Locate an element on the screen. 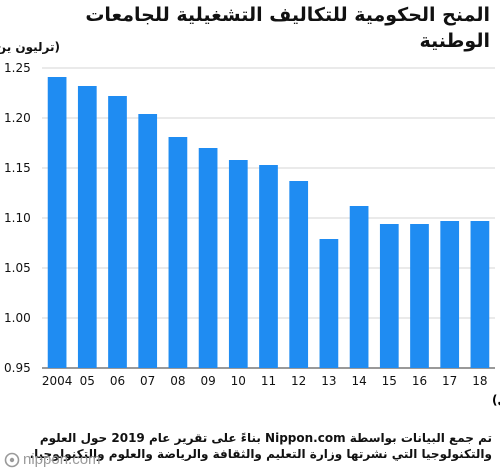 The image size is (500, 472). y-tick-label: 1.20 is located at coordinates (17, 118).